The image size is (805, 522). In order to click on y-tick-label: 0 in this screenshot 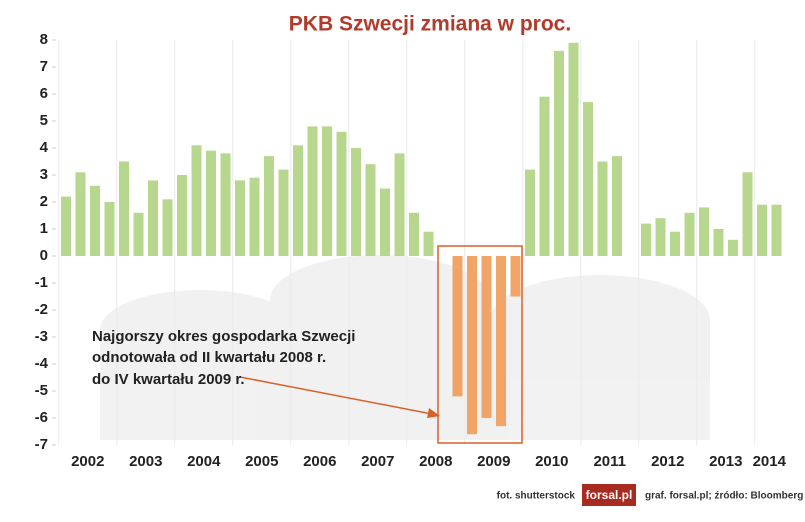, I will do `click(44, 255)`.